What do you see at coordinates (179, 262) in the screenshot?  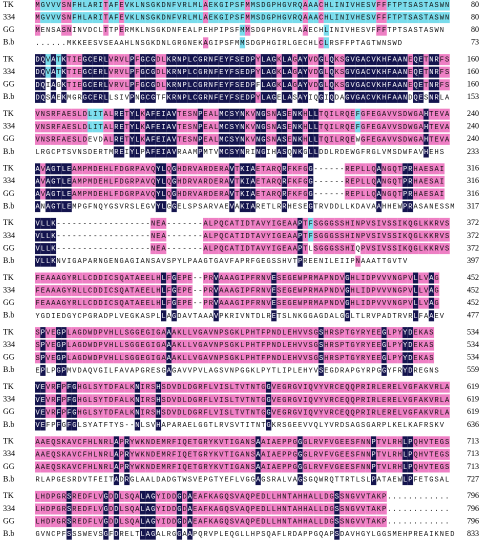 I see `residue: Y` at bounding box center [179, 262].